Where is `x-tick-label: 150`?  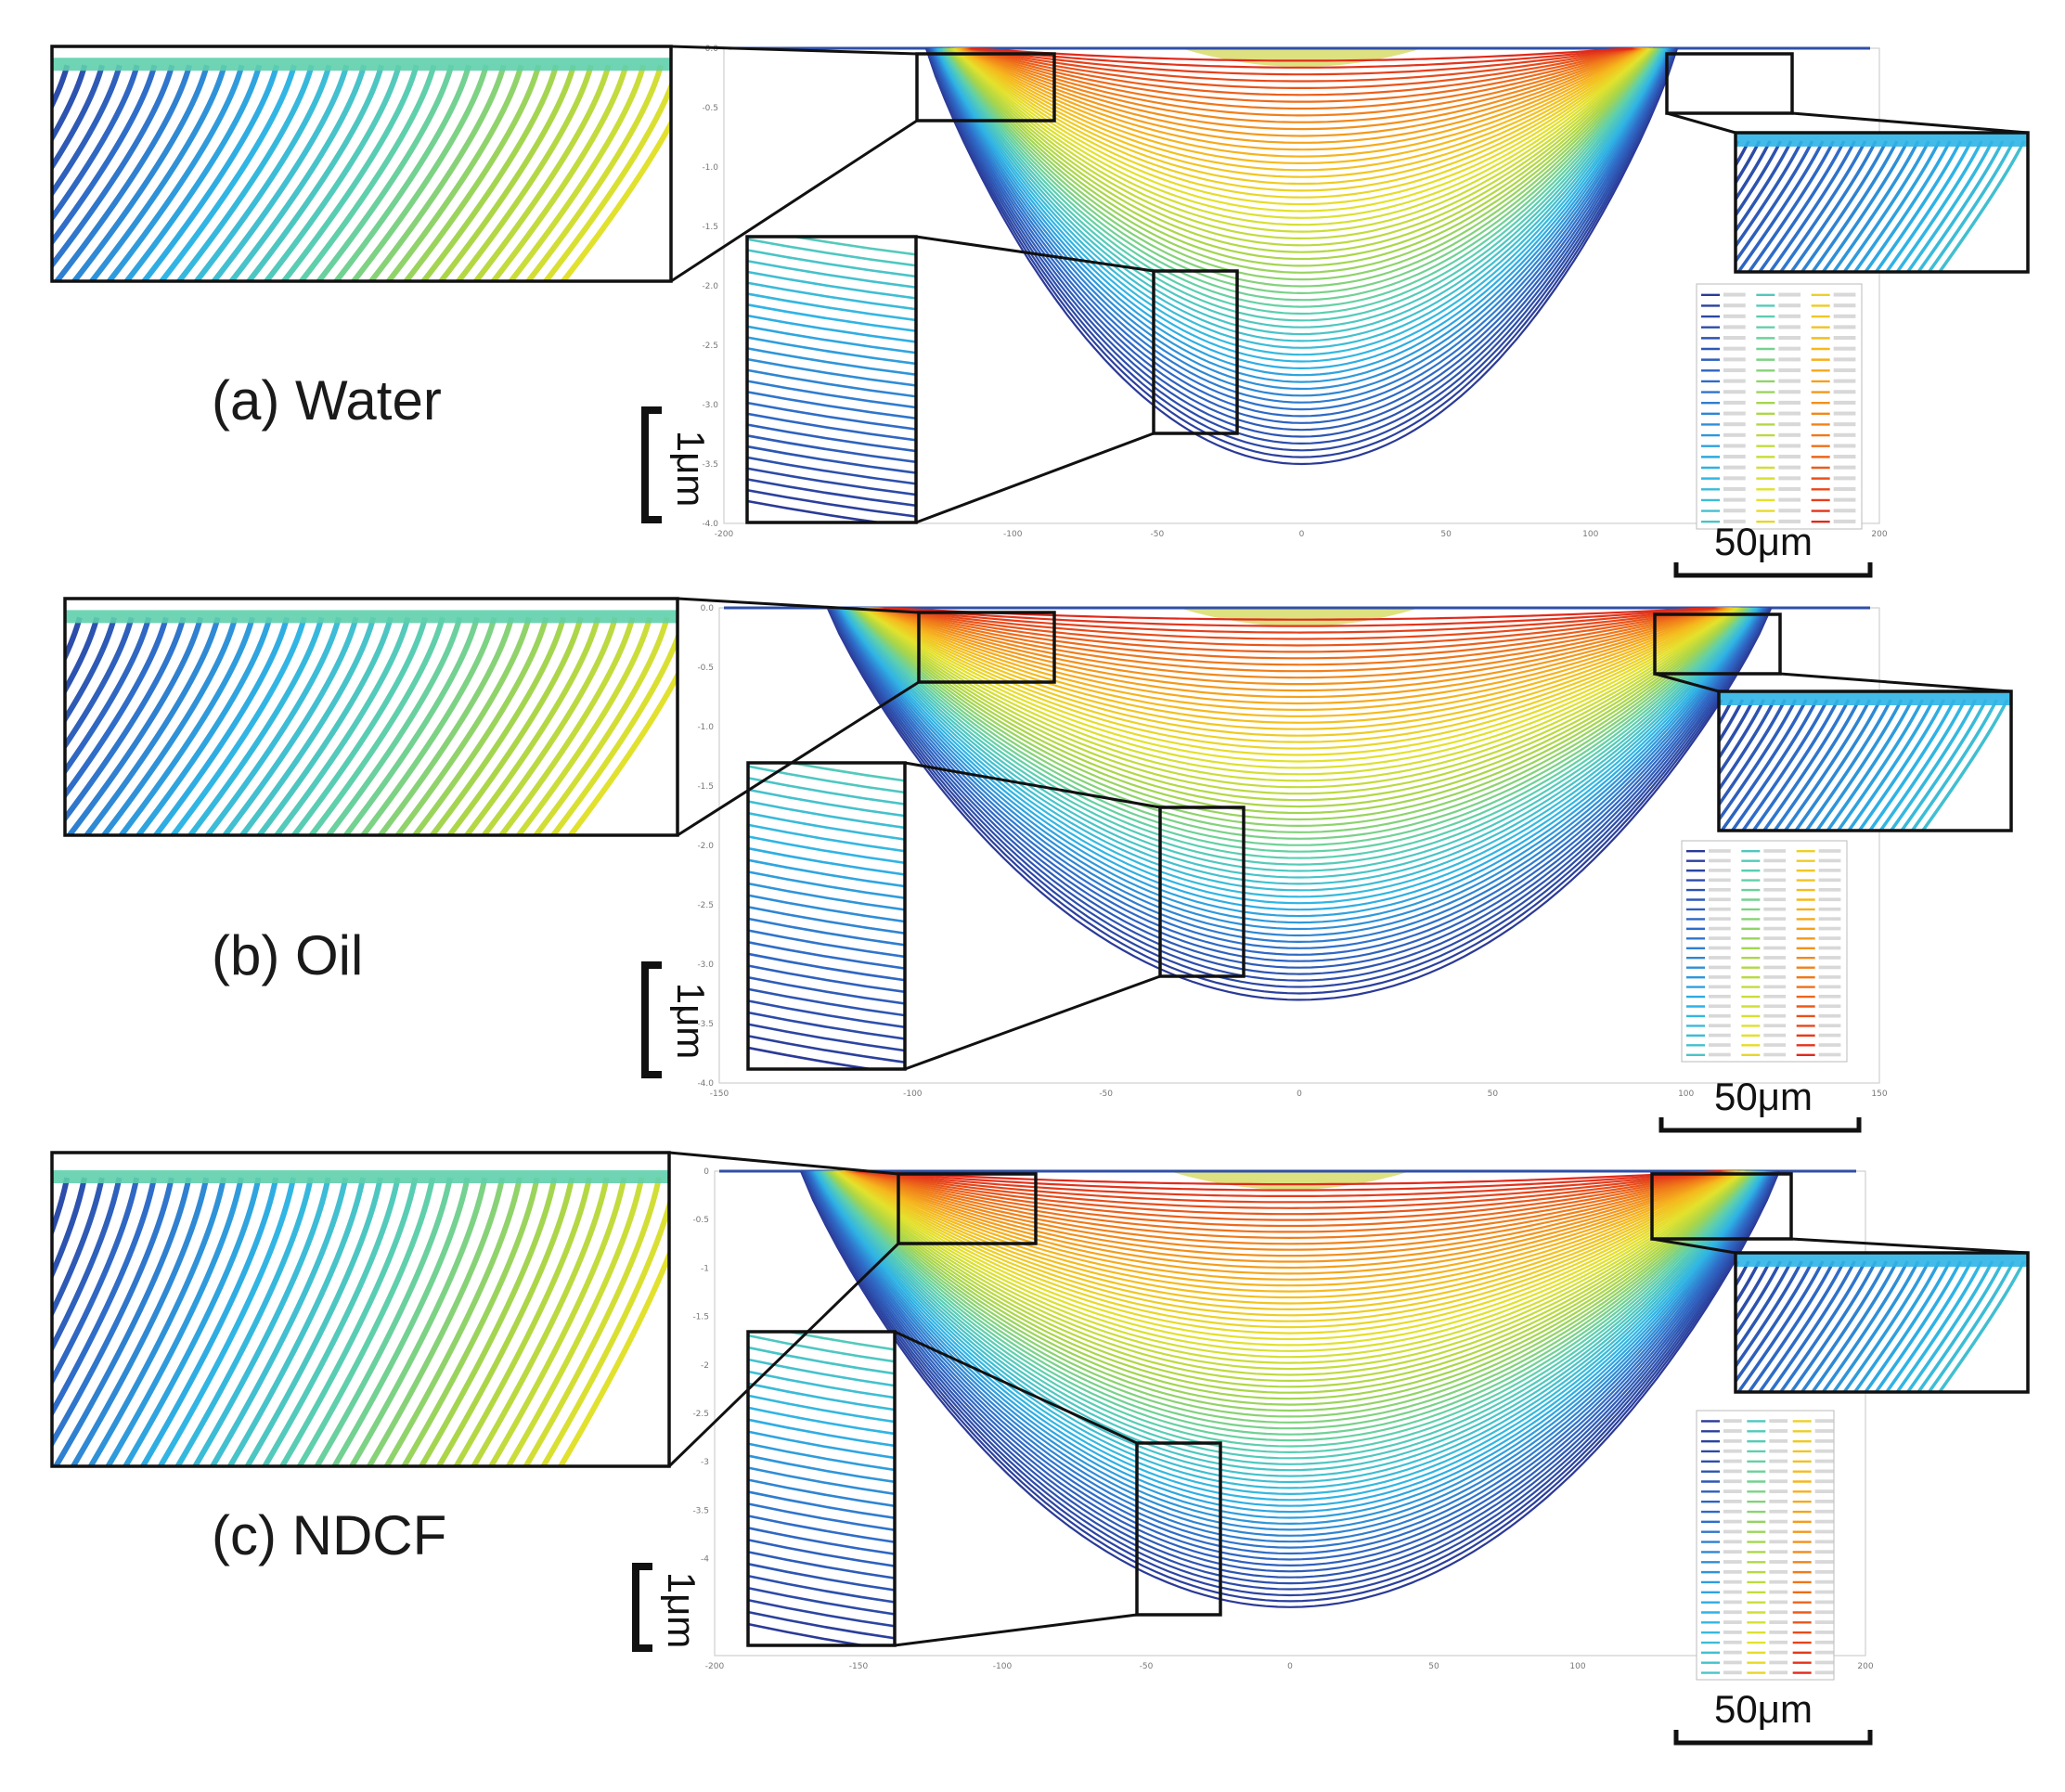
x-tick-label: 150 is located at coordinates (1879, 1094).